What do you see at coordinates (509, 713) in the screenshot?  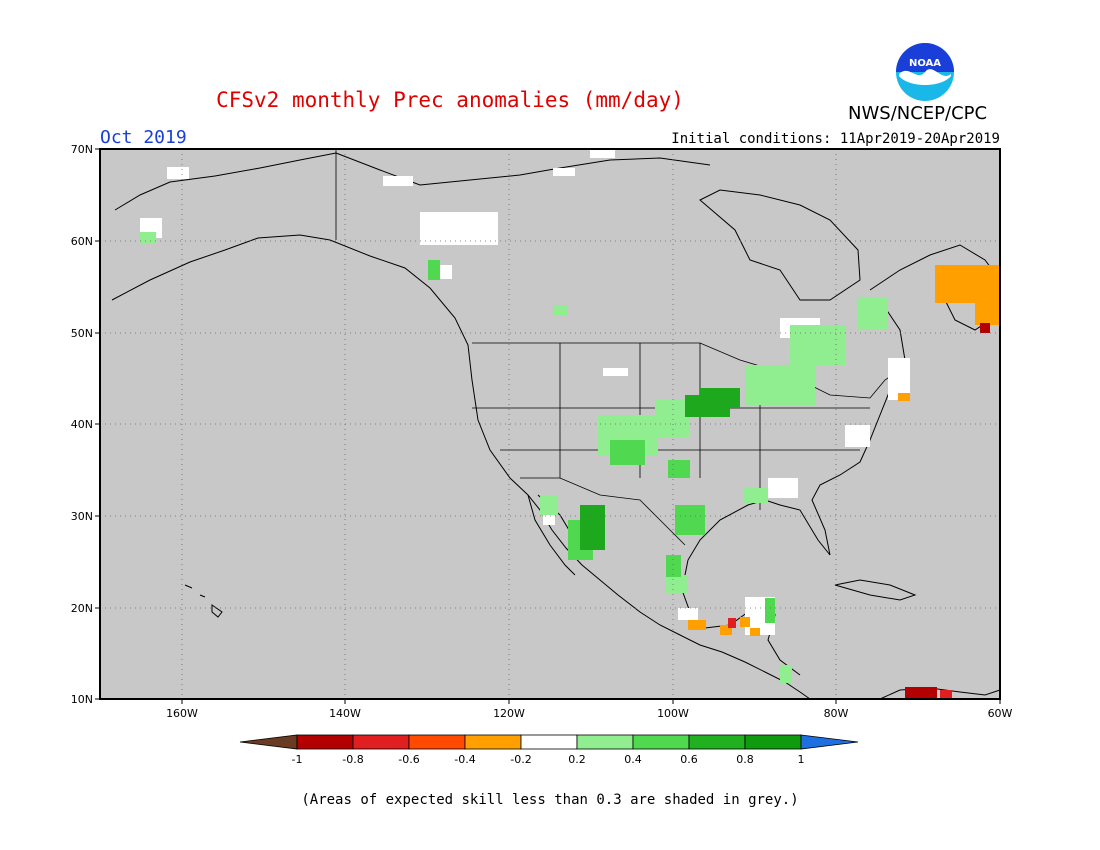 I see `lon-label: 120W` at bounding box center [509, 713].